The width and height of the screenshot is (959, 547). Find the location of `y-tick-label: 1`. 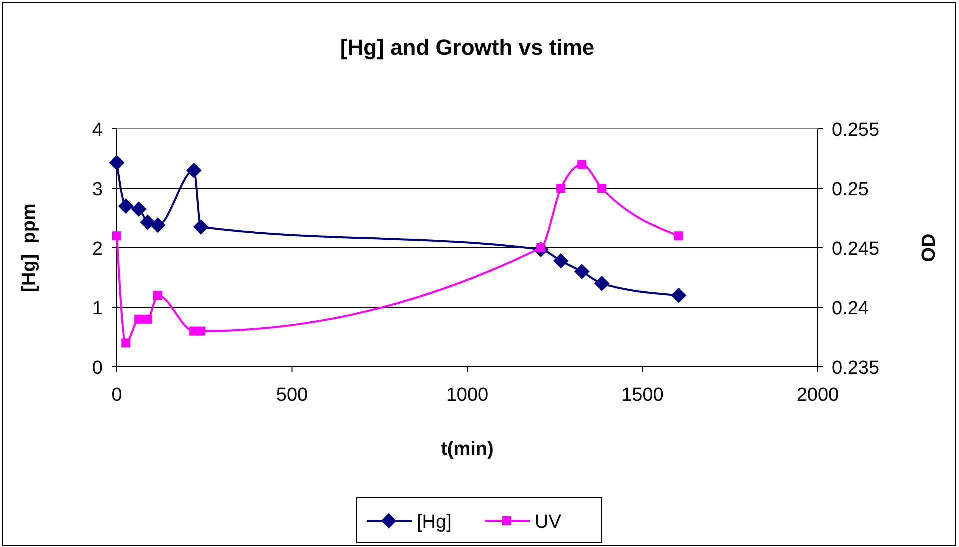

y-tick-label: 1 is located at coordinates (97, 309).